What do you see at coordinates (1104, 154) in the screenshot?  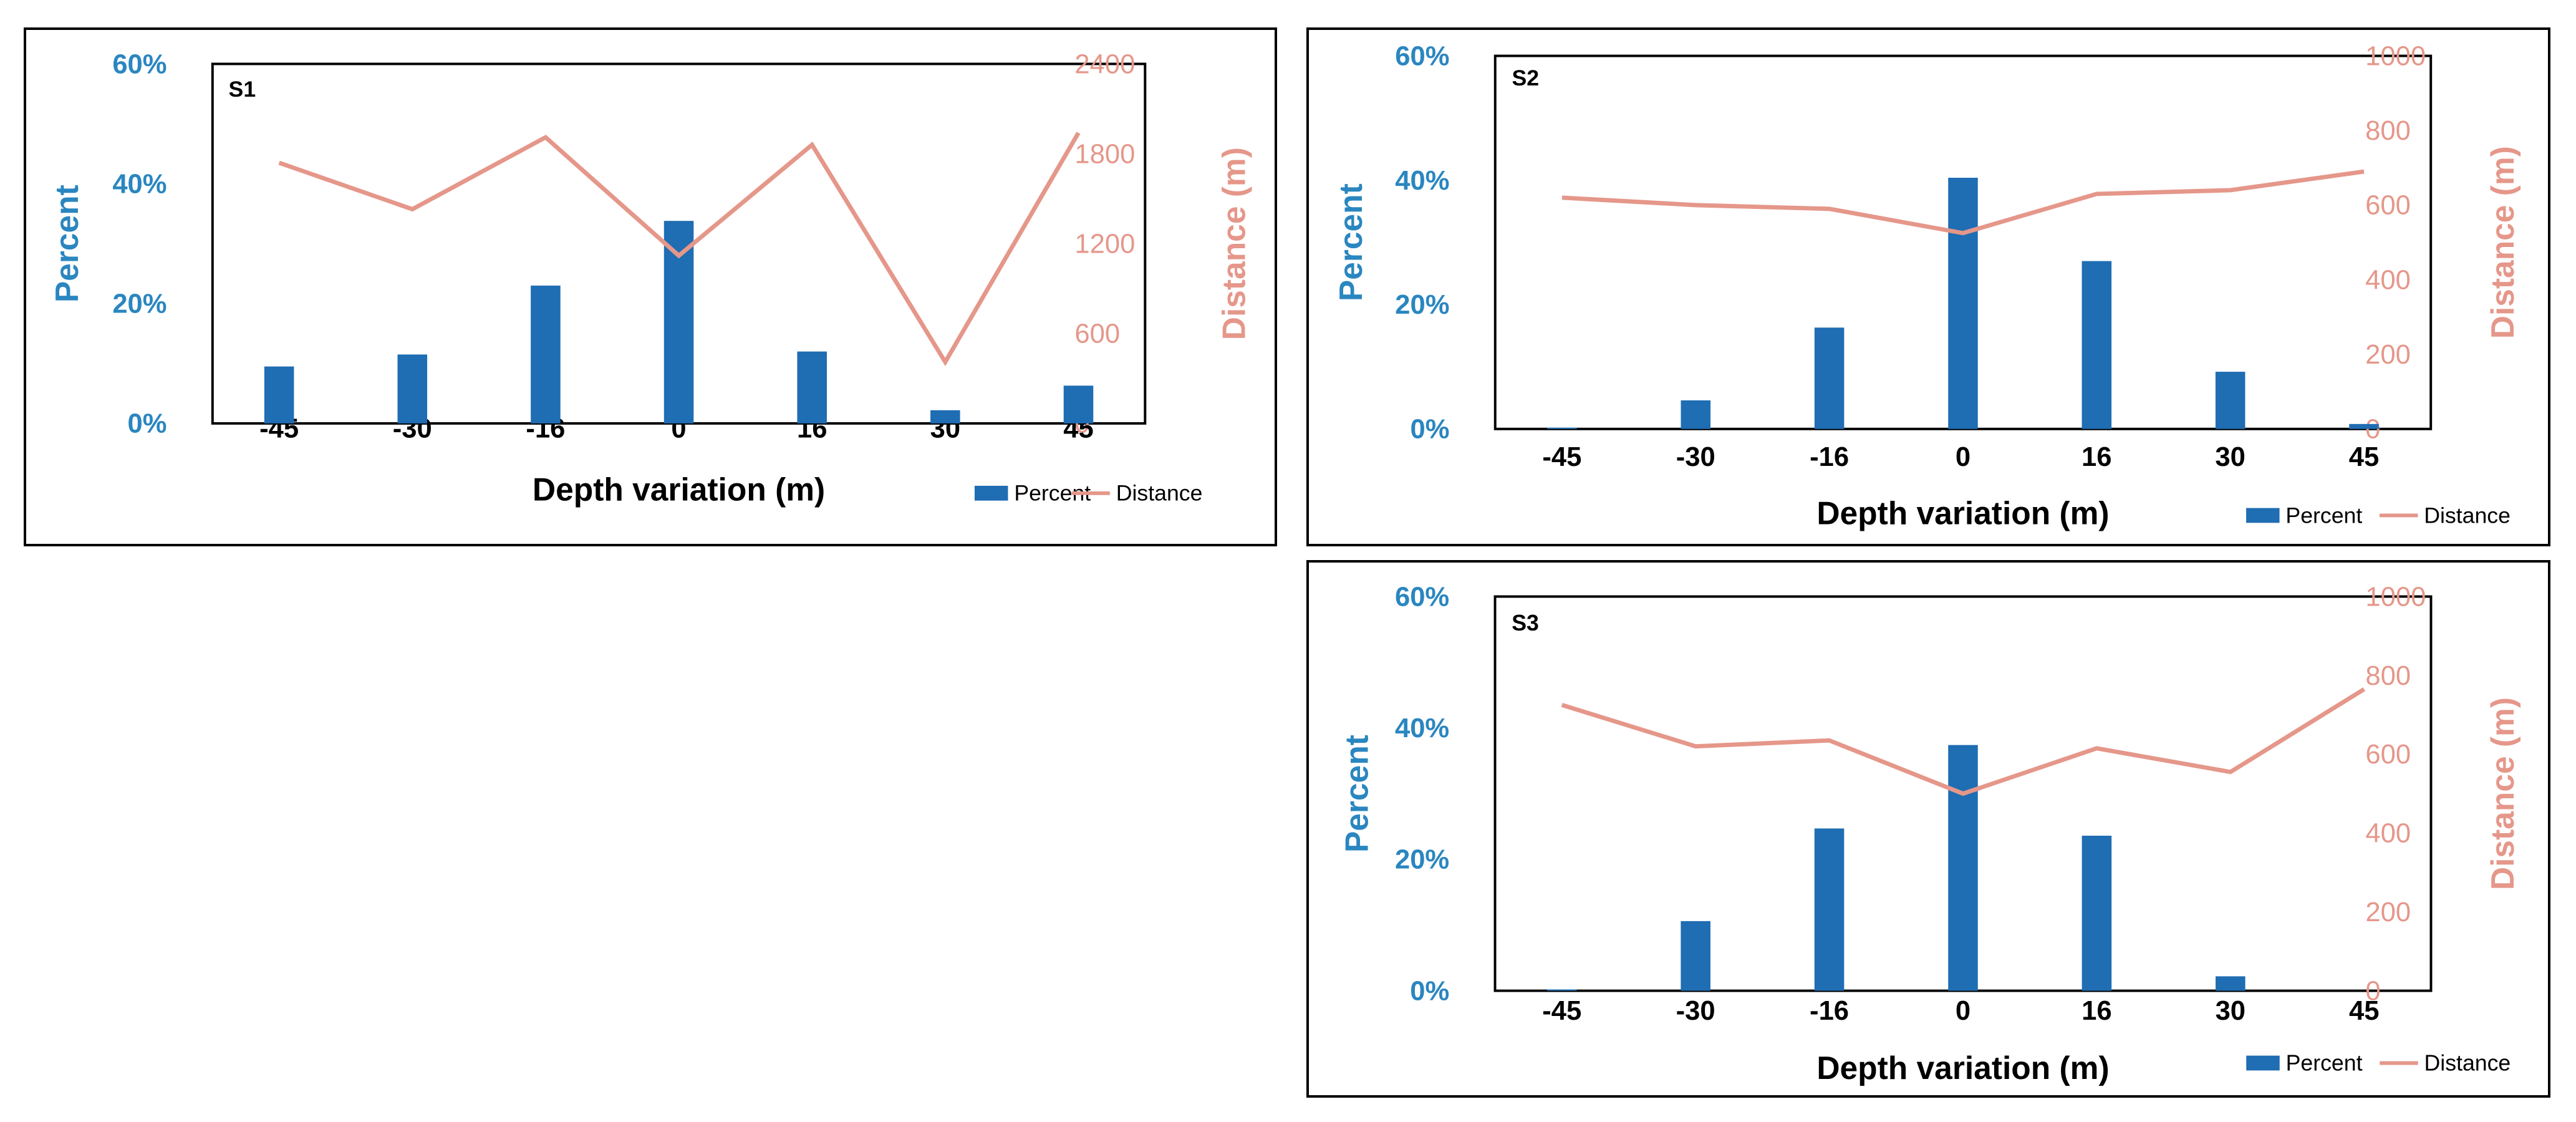 I see `y-right-tick-label: 1800` at bounding box center [1104, 154].